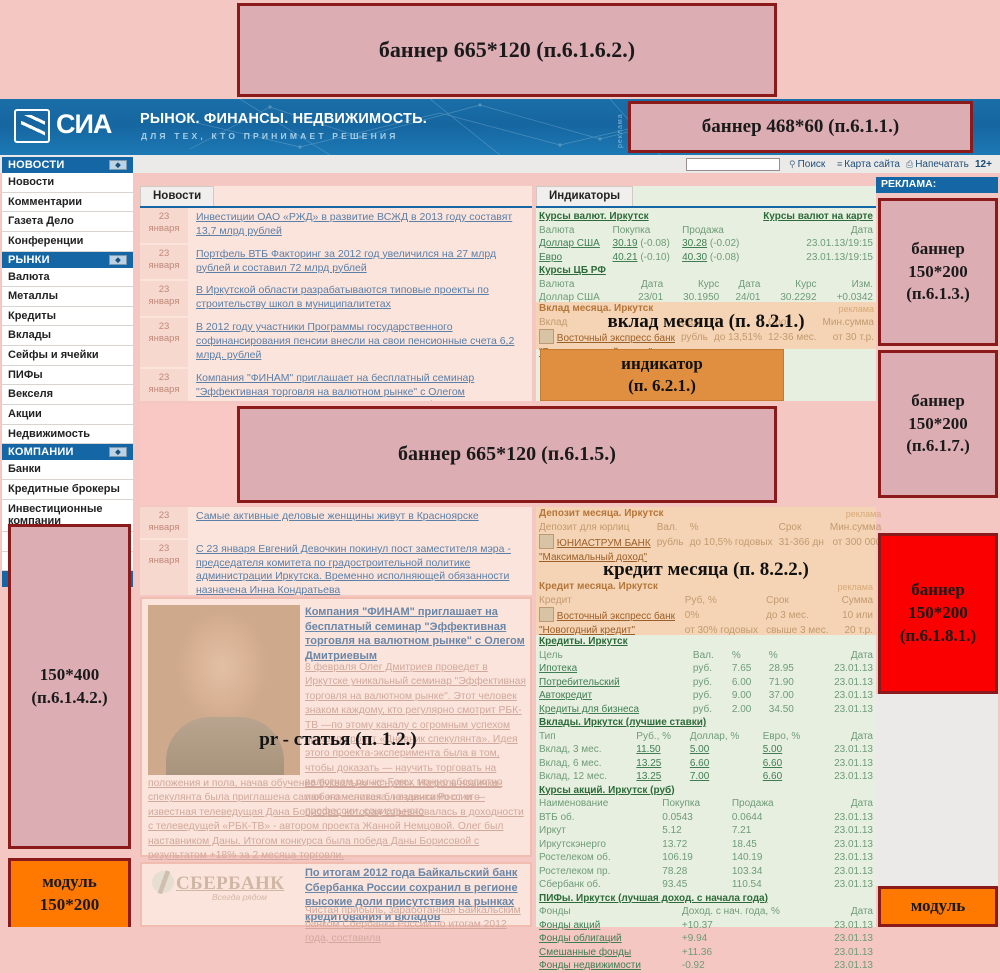 The height and width of the screenshot is (973, 1000). What do you see at coordinates (67, 434) in the screenshot?
I see `sidebar-item-nedvizhimost: Недвижимость` at bounding box center [67, 434].